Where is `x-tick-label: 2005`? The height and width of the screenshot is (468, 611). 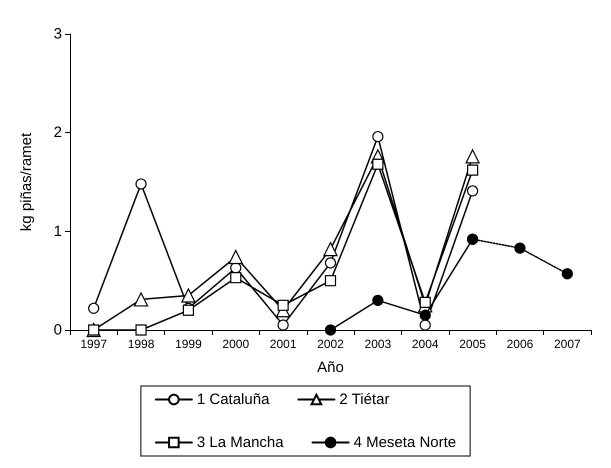 x-tick-label: 2005 is located at coordinates (472, 344).